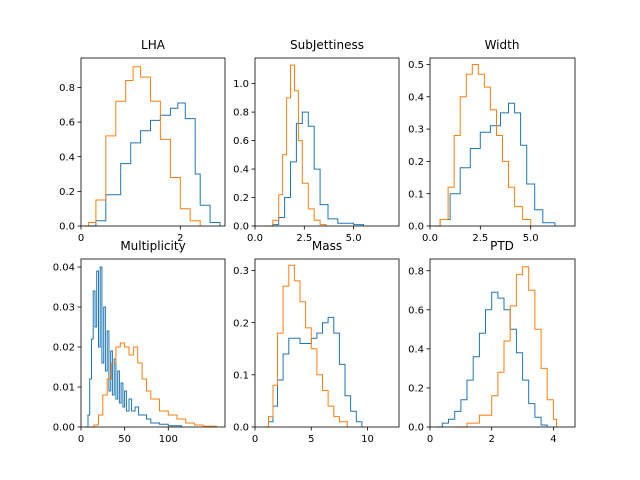 This screenshot has height=480, width=640. What do you see at coordinates (416, 65) in the screenshot?
I see `y-tick-label: 0.5` at bounding box center [416, 65].